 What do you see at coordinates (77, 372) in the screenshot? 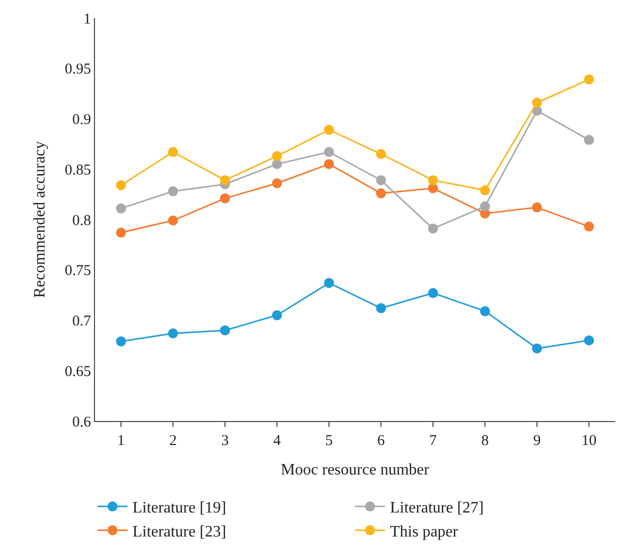
I see `y-tick-label: 0.65` at bounding box center [77, 372].